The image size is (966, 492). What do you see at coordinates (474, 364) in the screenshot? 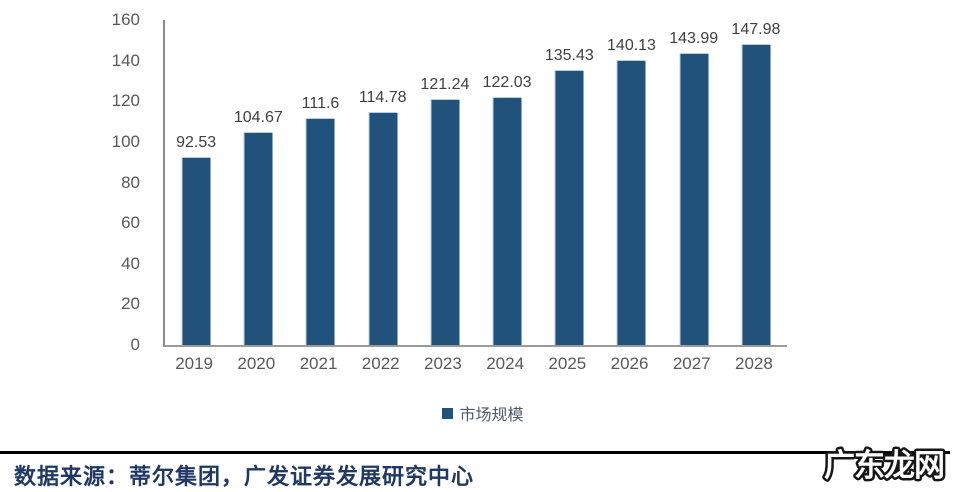
I see `x-axis-tick-labels: 2019 2020 2021 2022 2023 2024 2025 2026 2027 2028` at bounding box center [474, 364].